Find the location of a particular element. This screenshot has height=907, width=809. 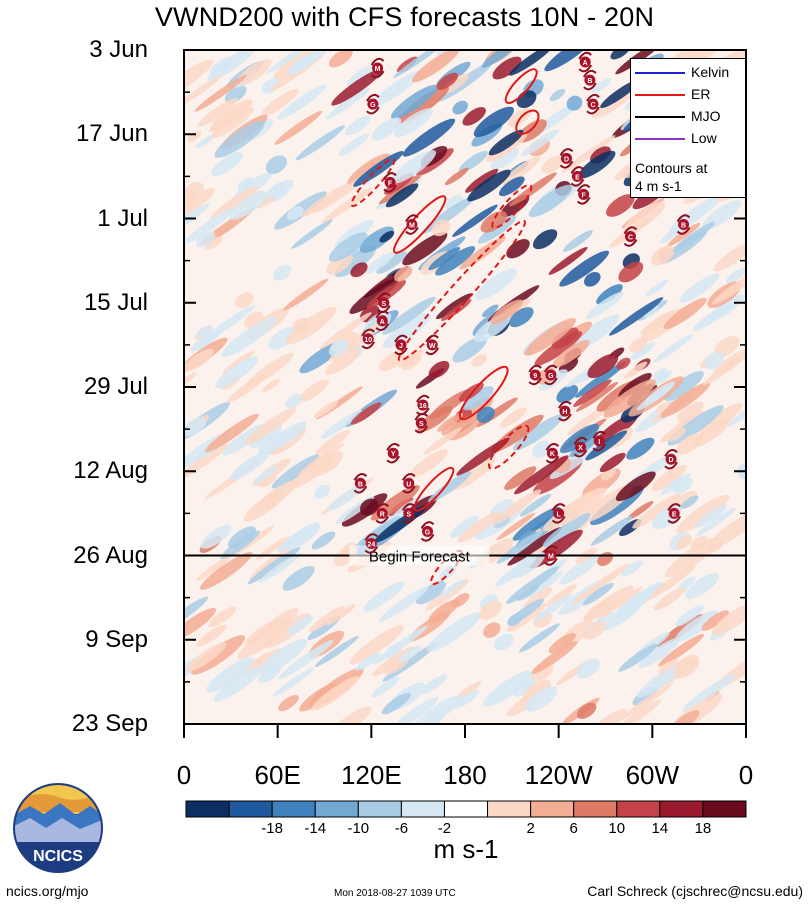

storm-id: S is located at coordinates (383, 304).